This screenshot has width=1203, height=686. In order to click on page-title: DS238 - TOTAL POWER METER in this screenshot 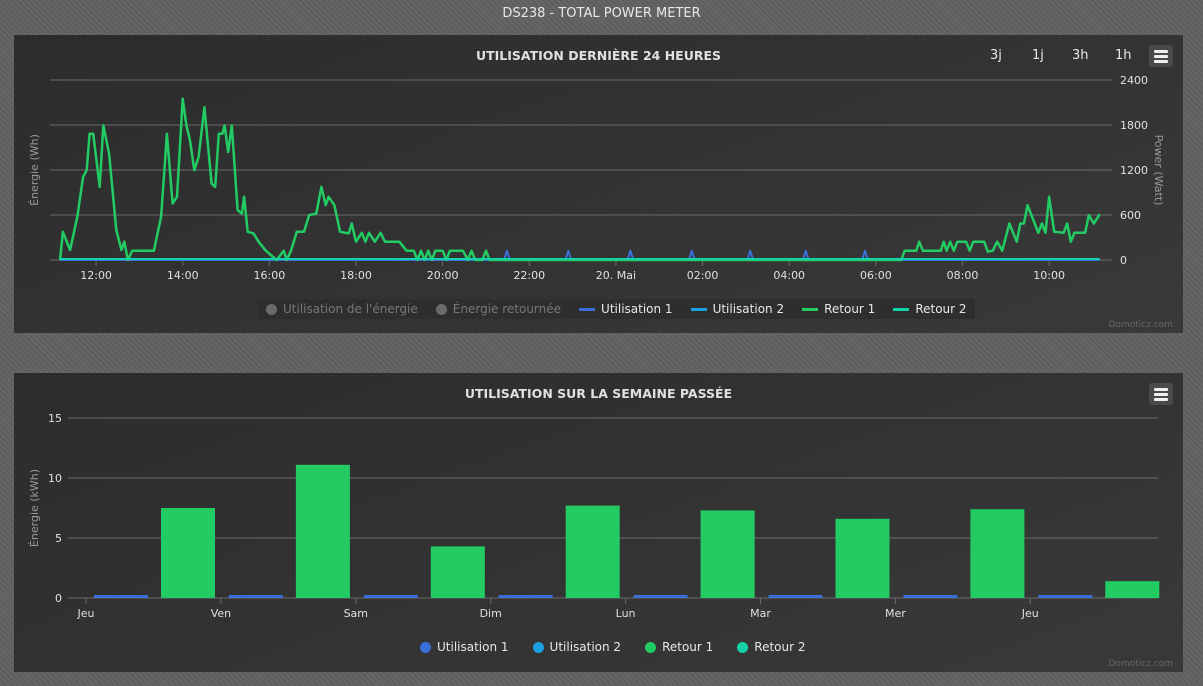, I will do `click(601, 13)`.